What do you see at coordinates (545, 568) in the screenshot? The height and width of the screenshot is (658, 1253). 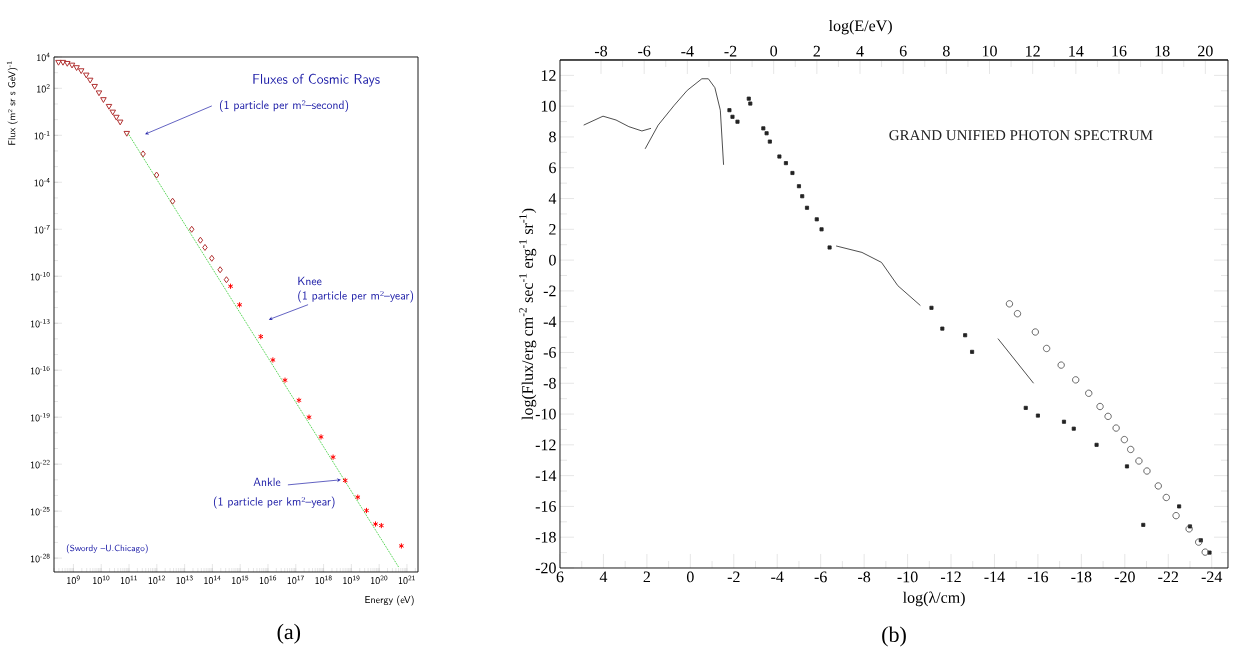 I see `y-tick-label: -20` at bounding box center [545, 568].